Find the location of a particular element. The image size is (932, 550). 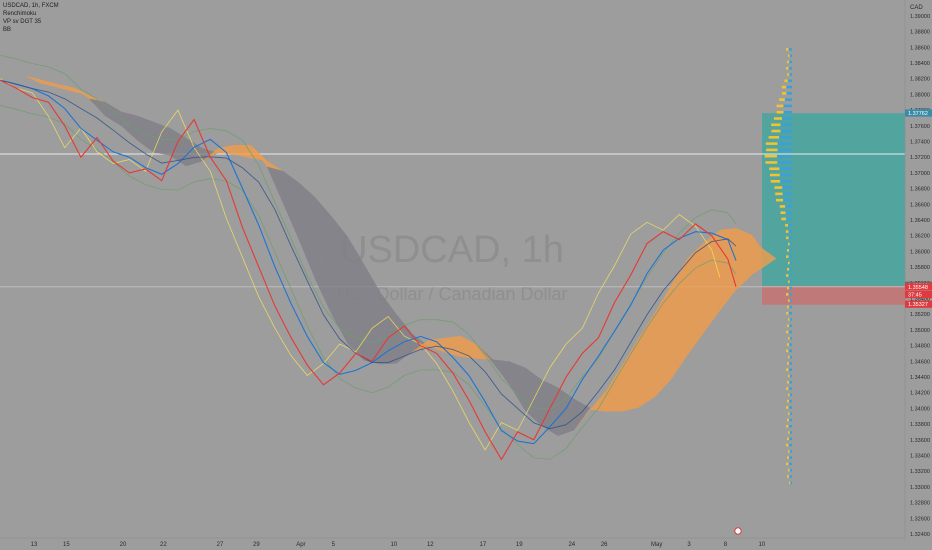

price-tick-label: 1.33800 is located at coordinates (920, 425).